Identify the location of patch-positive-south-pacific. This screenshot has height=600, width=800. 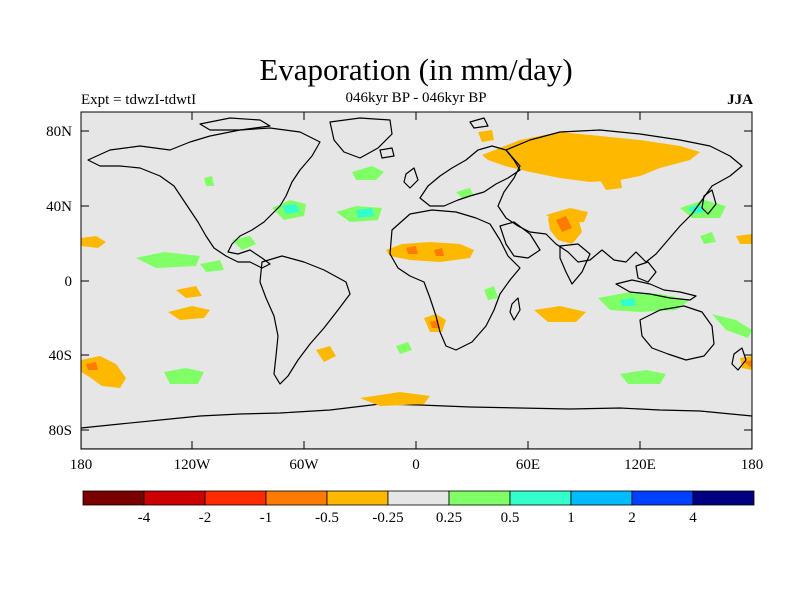
(184, 376).